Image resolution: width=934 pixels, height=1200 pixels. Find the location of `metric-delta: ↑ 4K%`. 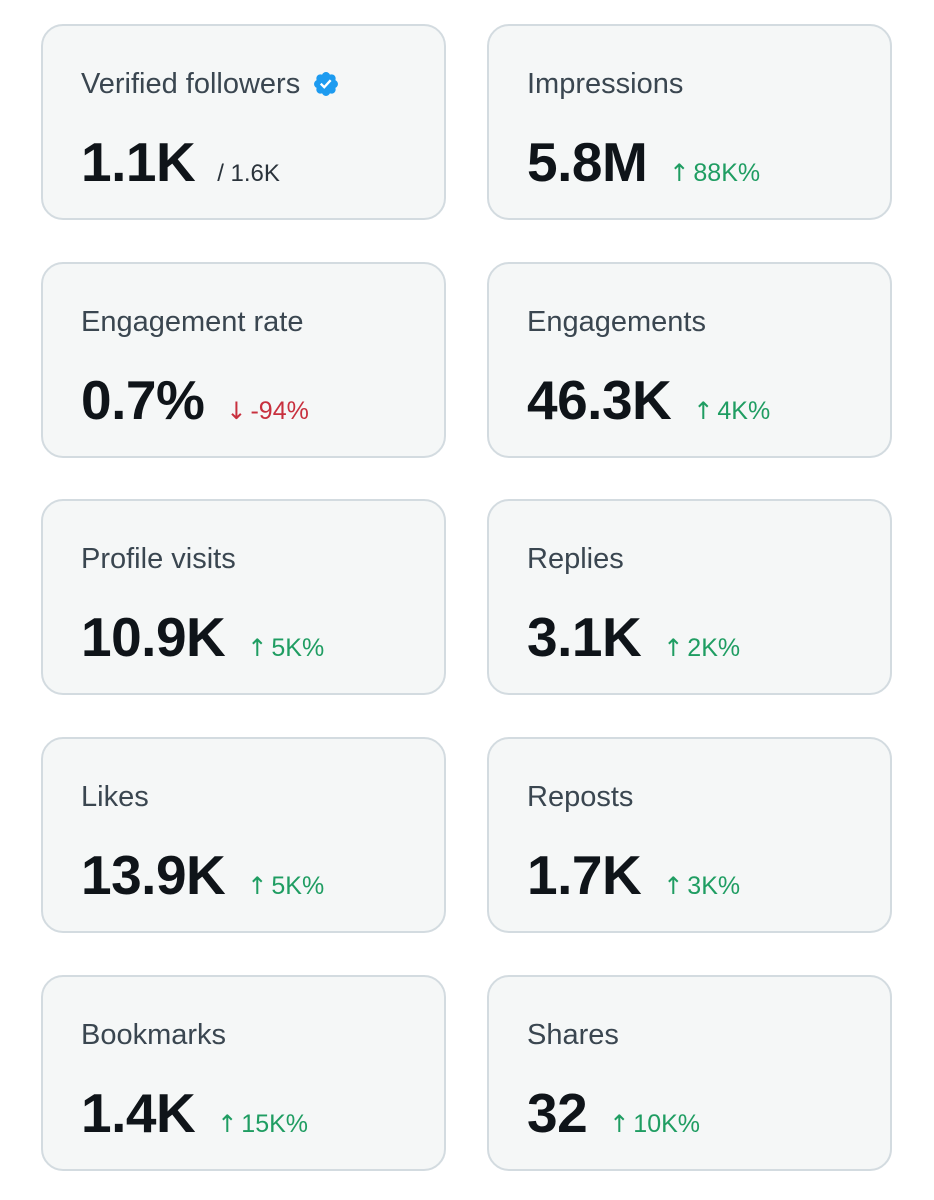

metric-delta: ↑ 4K% is located at coordinates (731, 411).